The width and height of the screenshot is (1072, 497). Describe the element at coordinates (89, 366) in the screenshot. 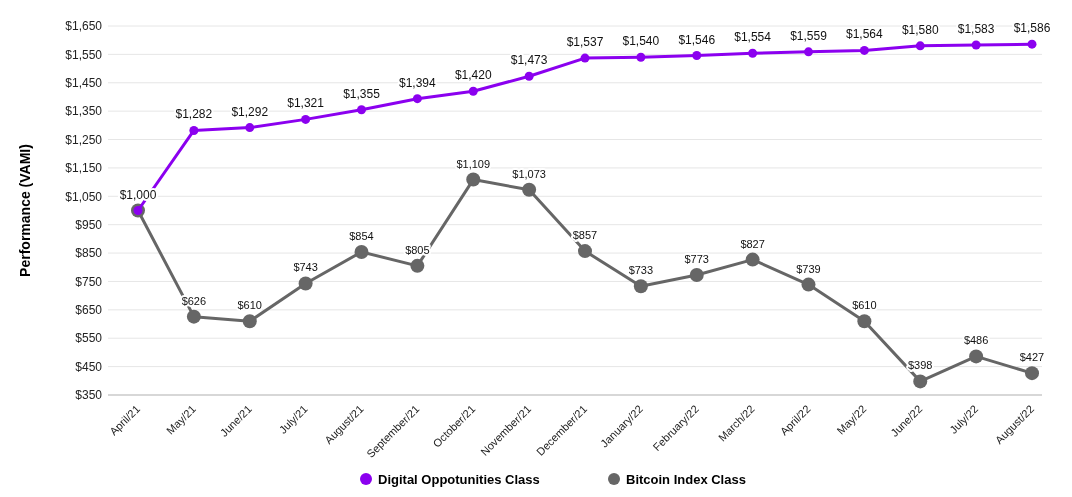

I see `y-tick-label: $450` at that location.